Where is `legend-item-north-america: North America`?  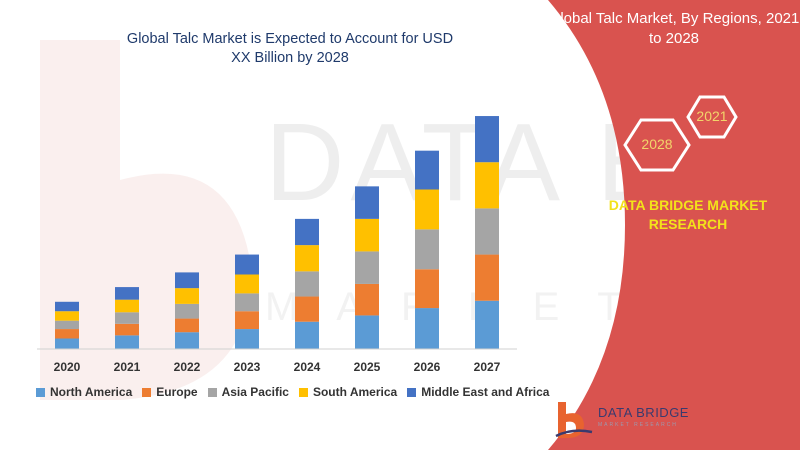
legend-item-north-america: North America is located at coordinates (84, 392).